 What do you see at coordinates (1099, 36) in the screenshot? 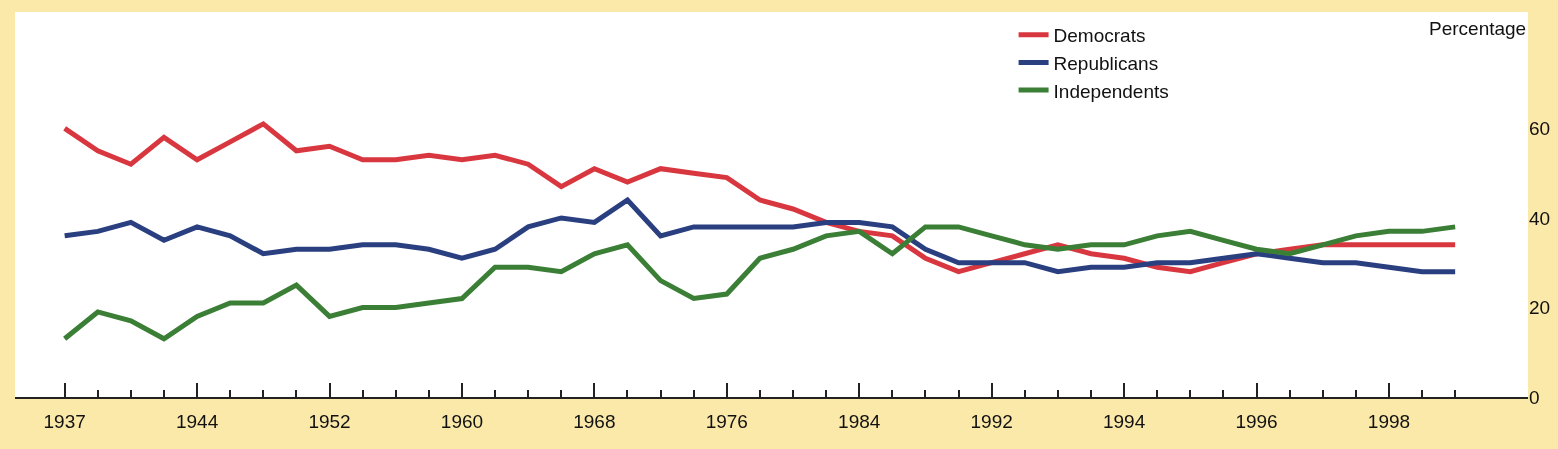
I see `legend-label: Democrats` at bounding box center [1099, 36].